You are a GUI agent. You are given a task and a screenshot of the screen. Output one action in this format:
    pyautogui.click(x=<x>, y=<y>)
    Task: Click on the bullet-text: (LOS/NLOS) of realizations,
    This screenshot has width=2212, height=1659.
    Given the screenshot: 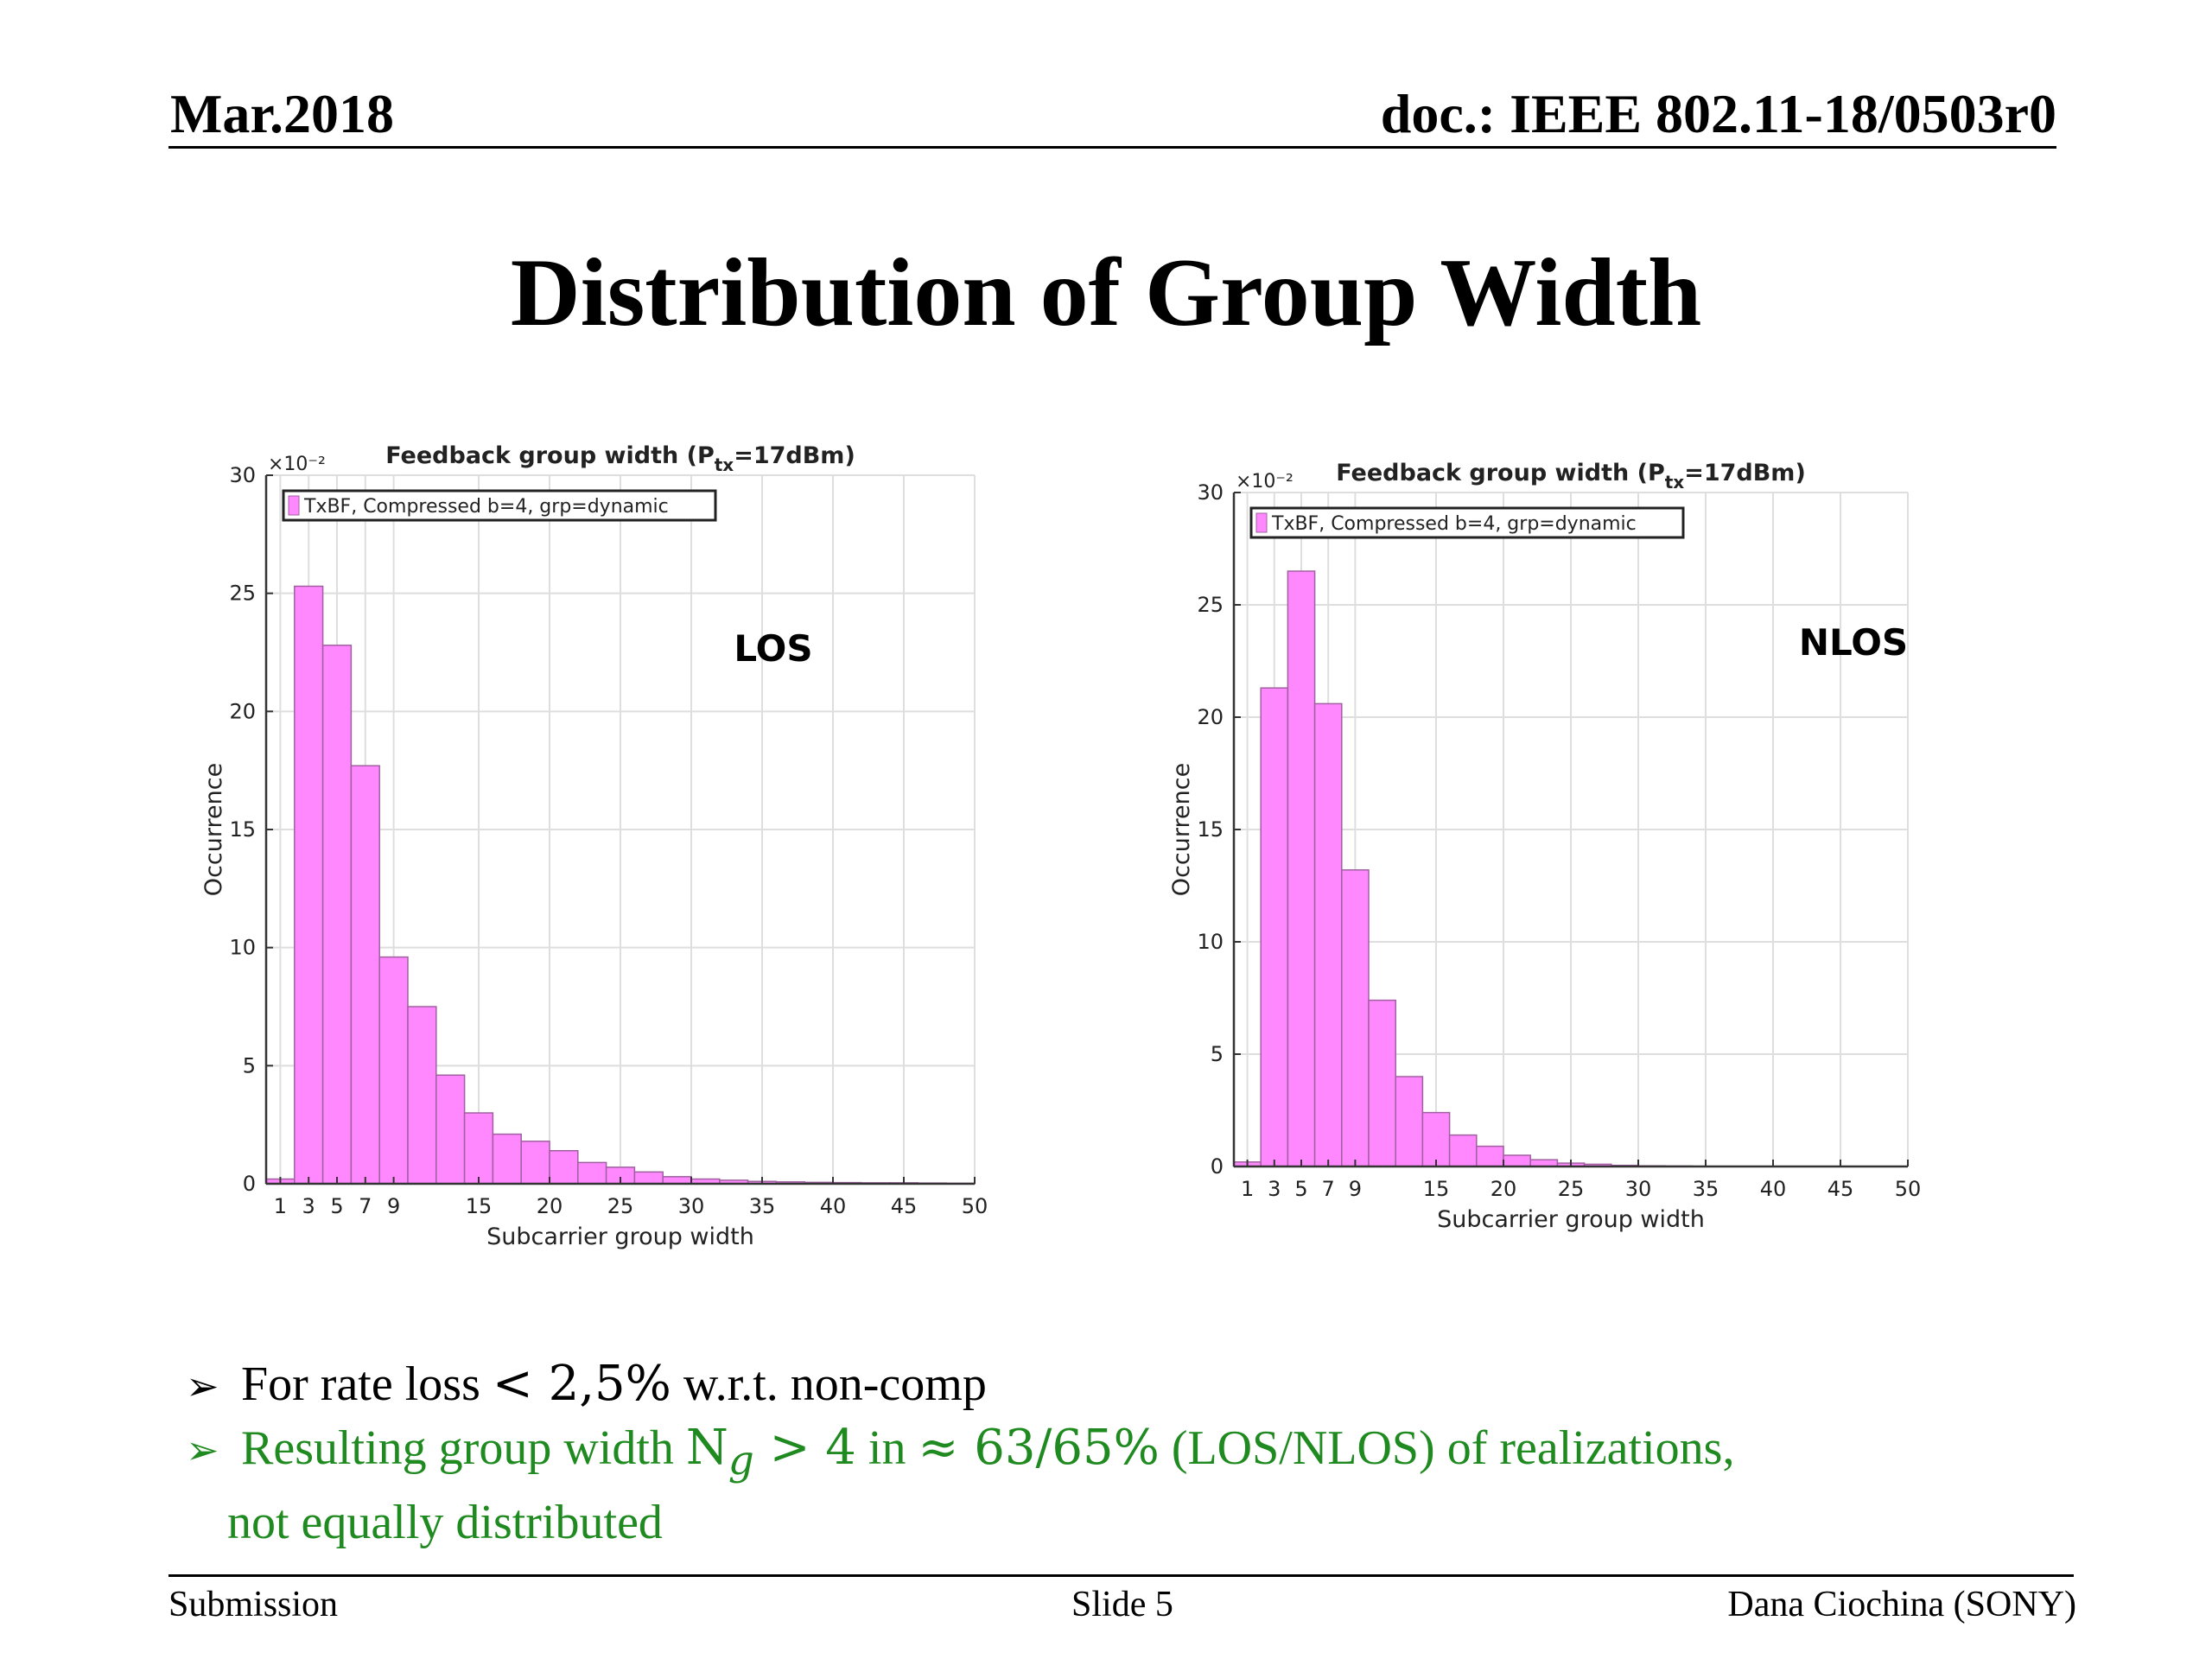 What is the action you would take?
    pyautogui.click(x=1447, y=1448)
    